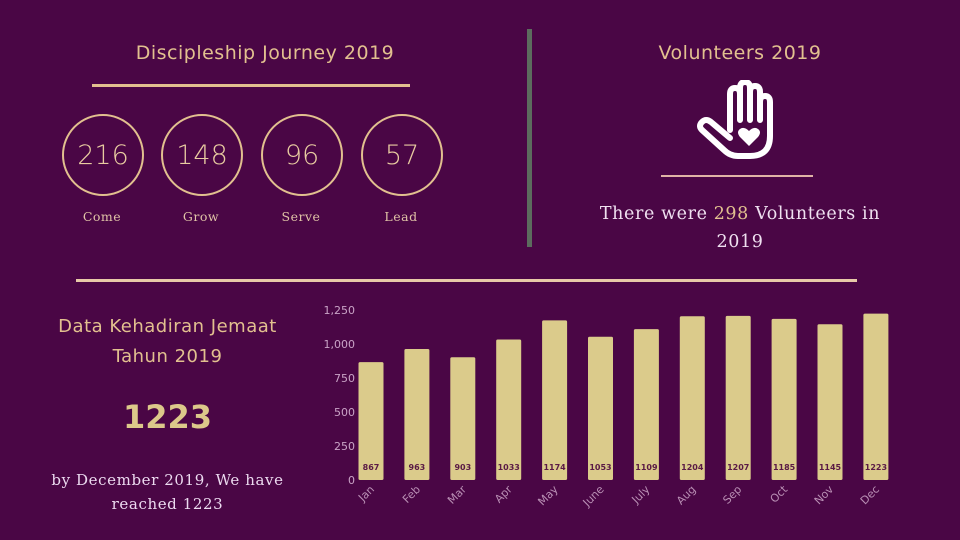 This screenshot has width=960, height=540. Describe the element at coordinates (740, 120) in the screenshot. I see `hand-heart-icon` at that location.